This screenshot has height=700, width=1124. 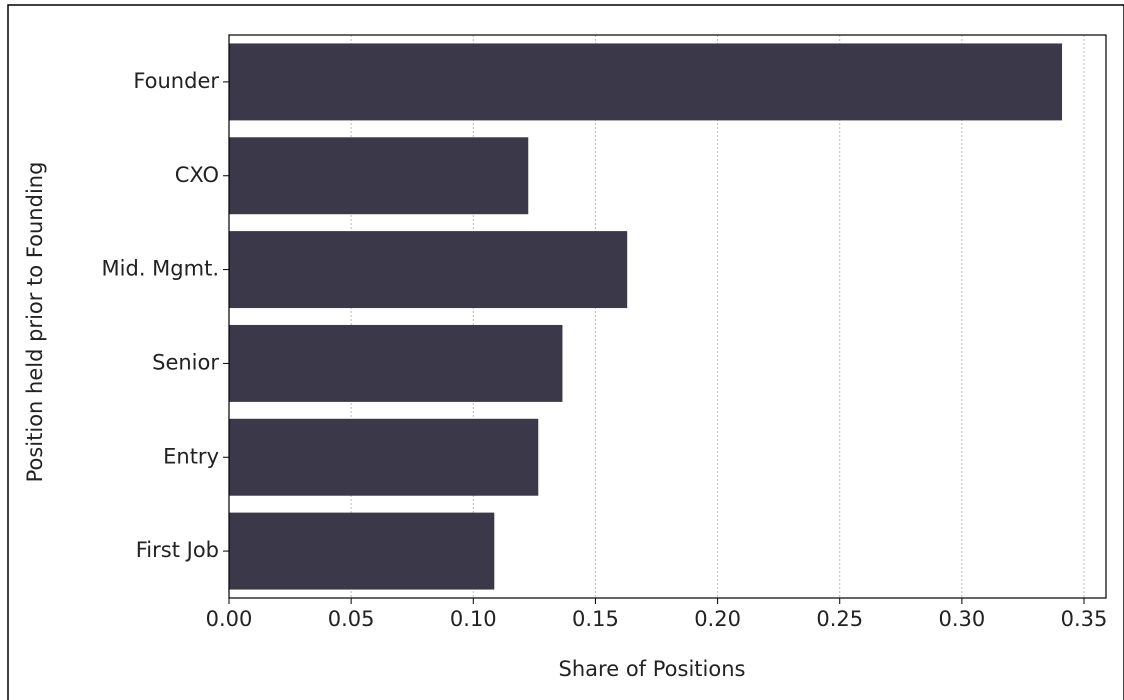 What do you see at coordinates (176, 81) in the screenshot?
I see `y-tick-label: Founder` at bounding box center [176, 81].